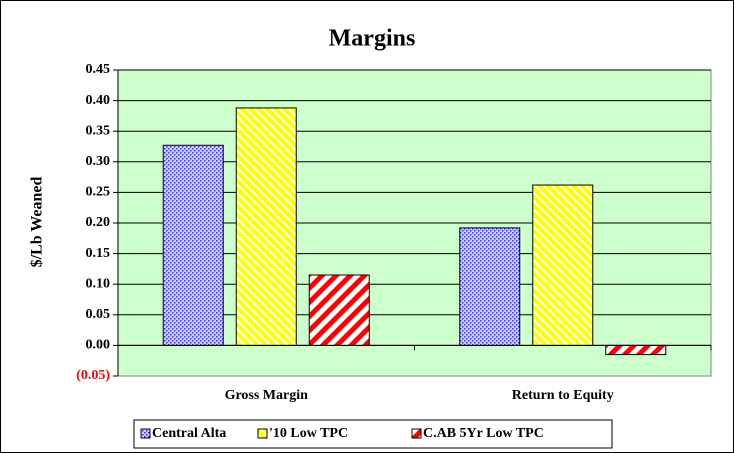 Image resolution: width=734 pixels, height=453 pixels. Describe the element at coordinates (98, 283) in the screenshot. I see `y-tick-label: 0.10` at that location.